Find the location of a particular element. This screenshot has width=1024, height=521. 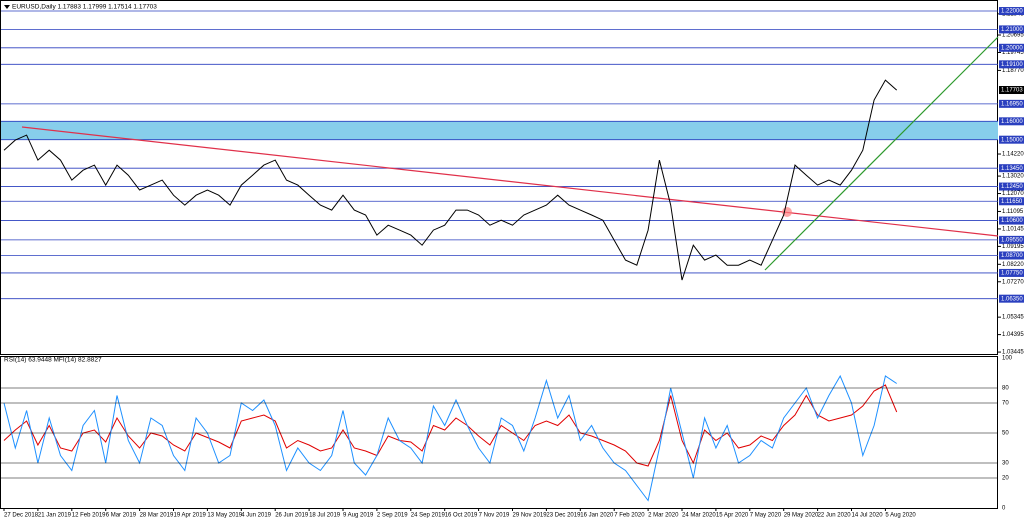

indicator-title: RSI(14) 63.9448 MFI(14) 82.8827 is located at coordinates (53, 360).